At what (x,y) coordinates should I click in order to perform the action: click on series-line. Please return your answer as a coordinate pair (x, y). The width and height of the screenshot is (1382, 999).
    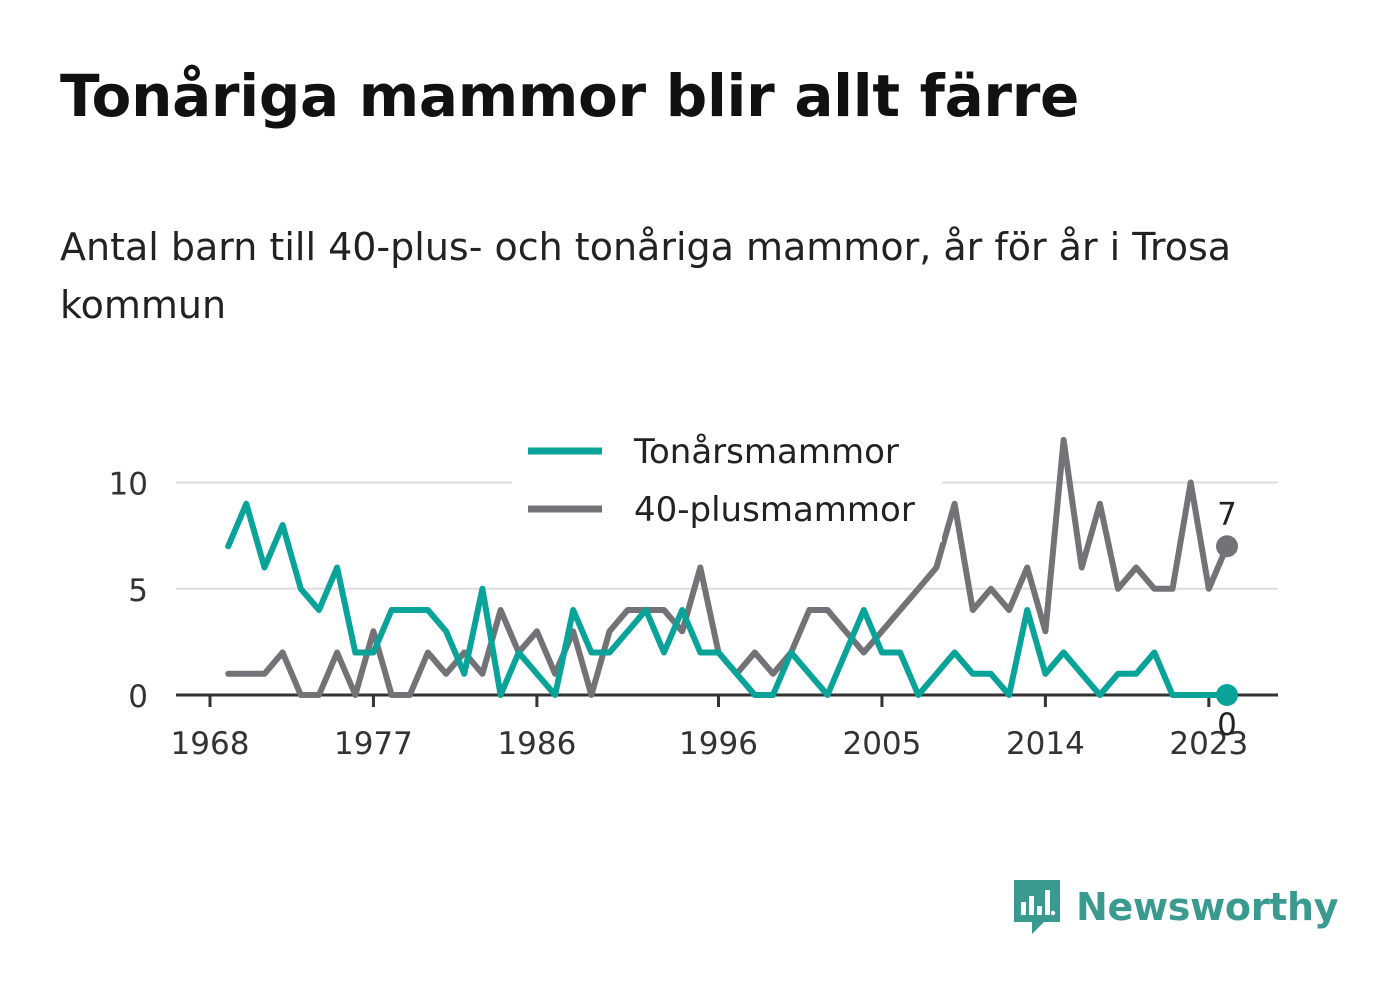
    Looking at the image, I should click on (727, 599).